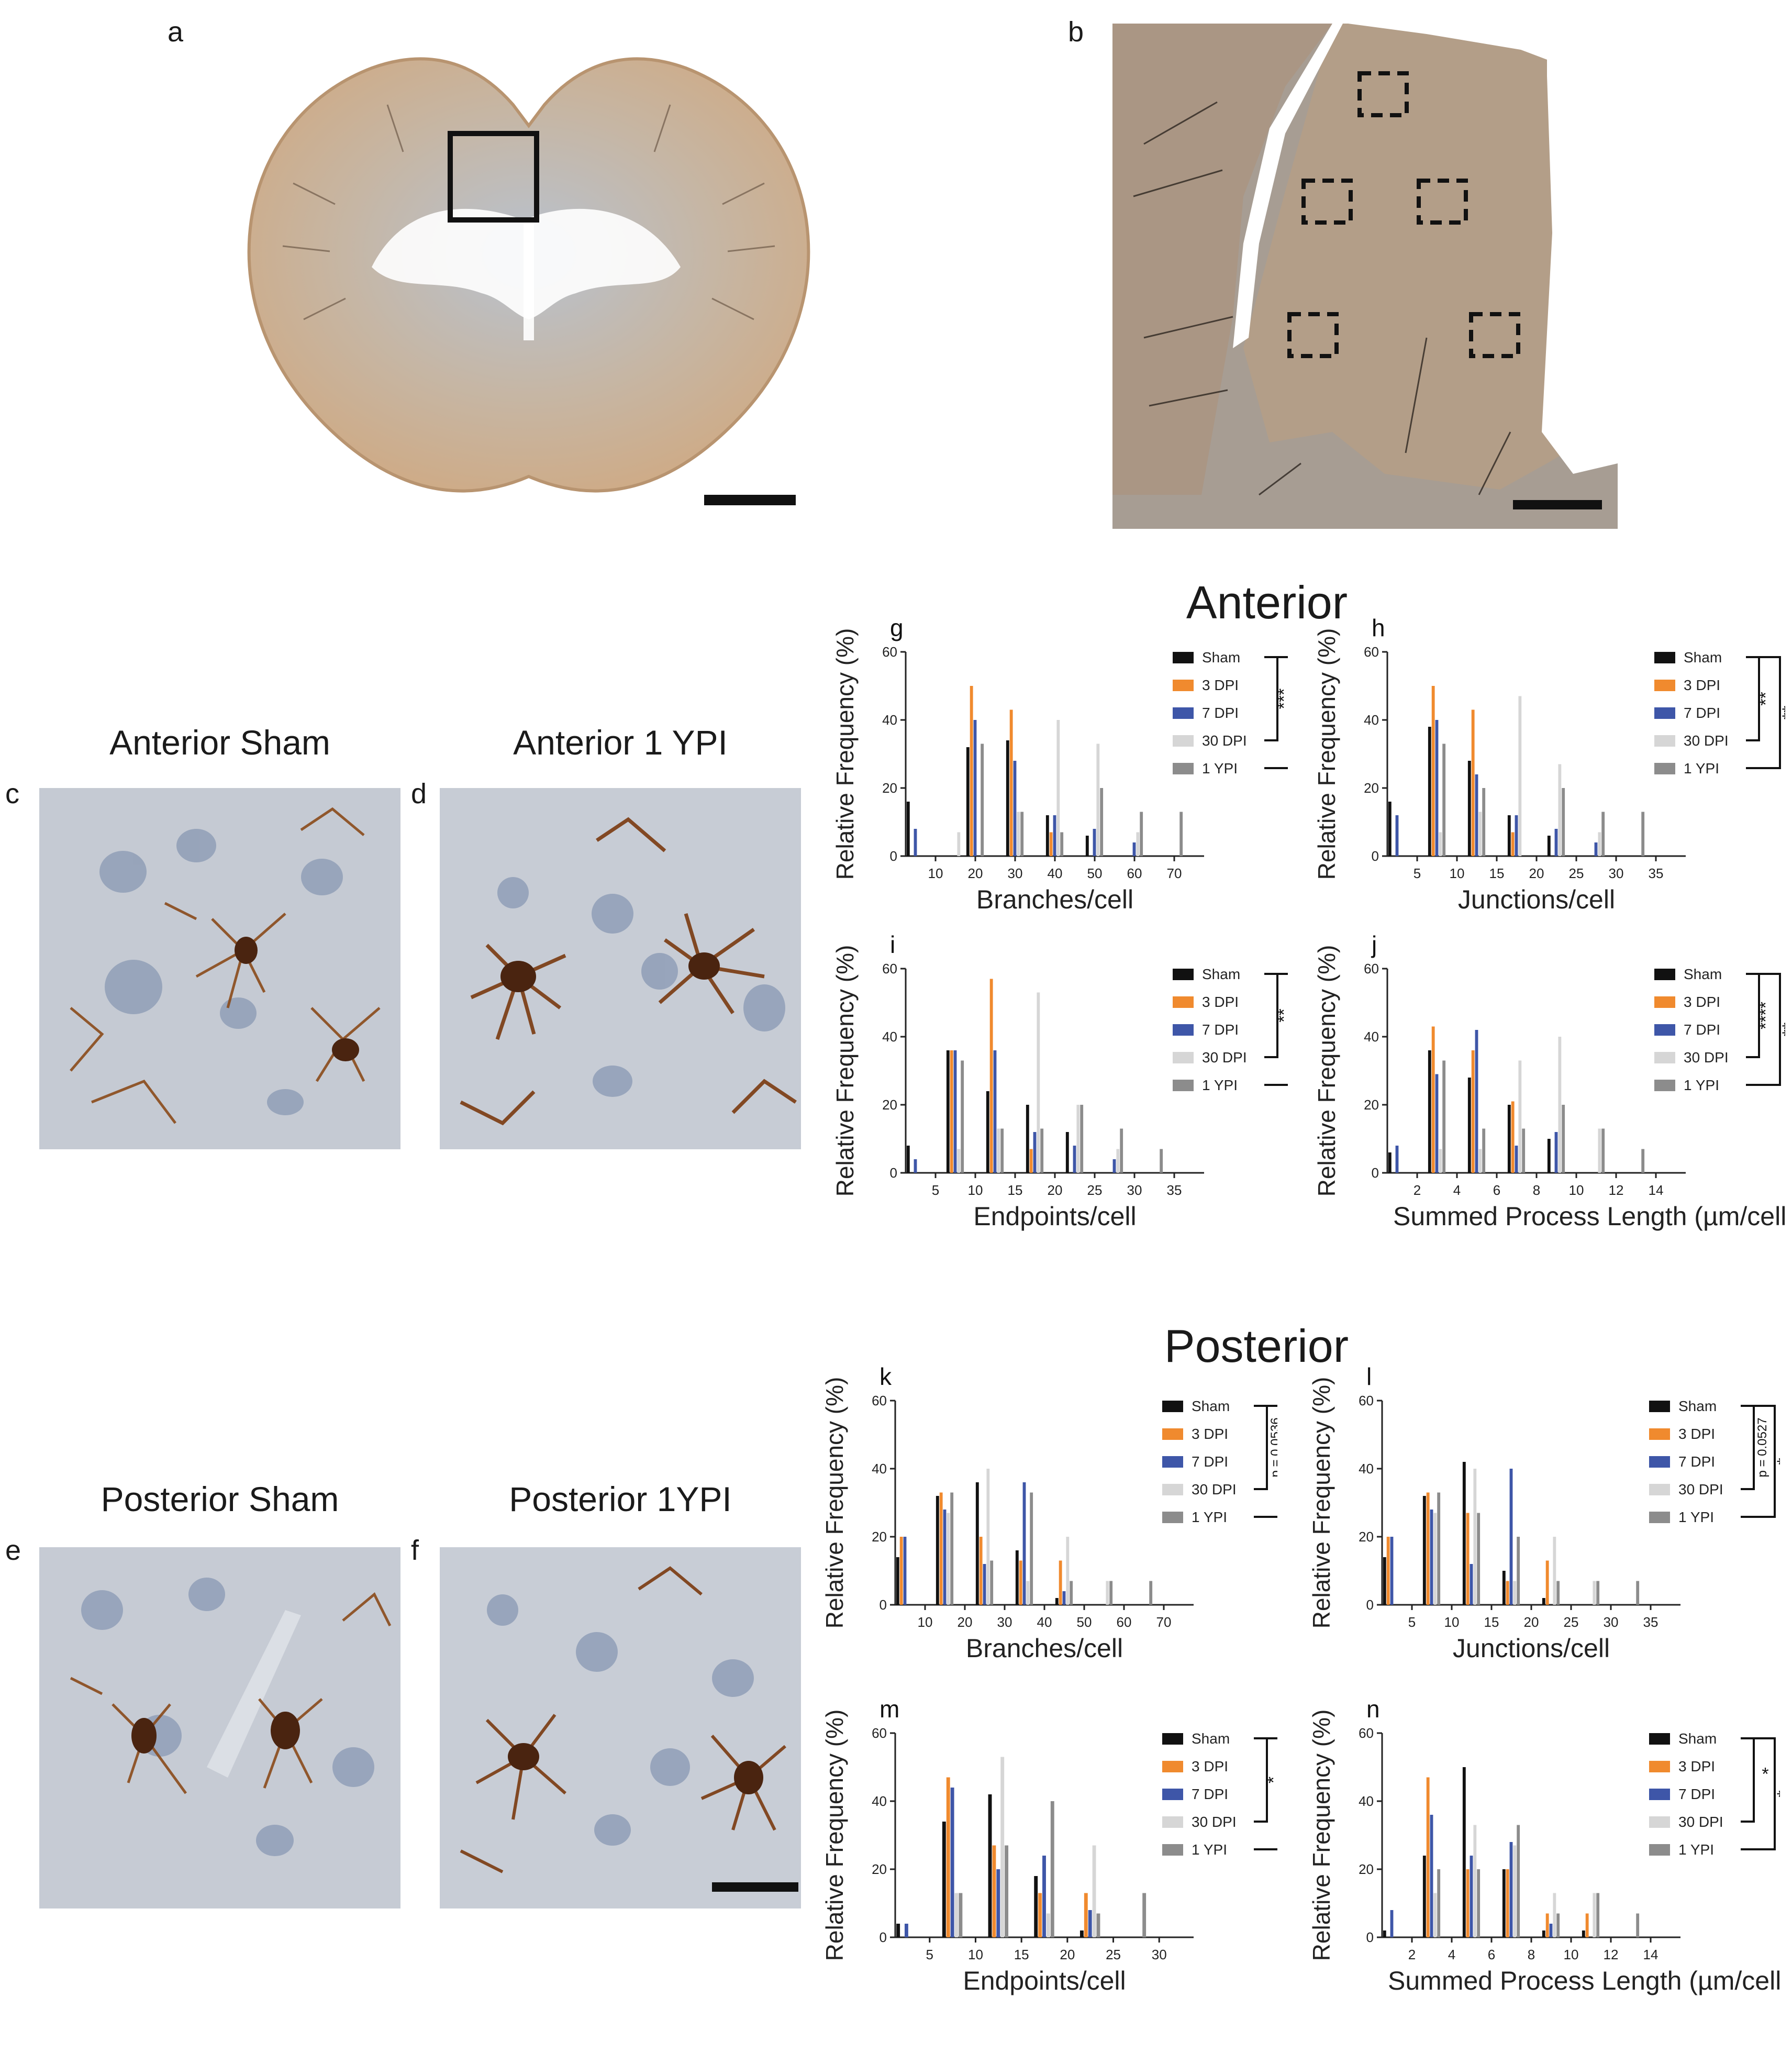  What do you see at coordinates (1572, 1622) in the screenshot?
I see `x-tick-label: 25` at bounding box center [1572, 1622].